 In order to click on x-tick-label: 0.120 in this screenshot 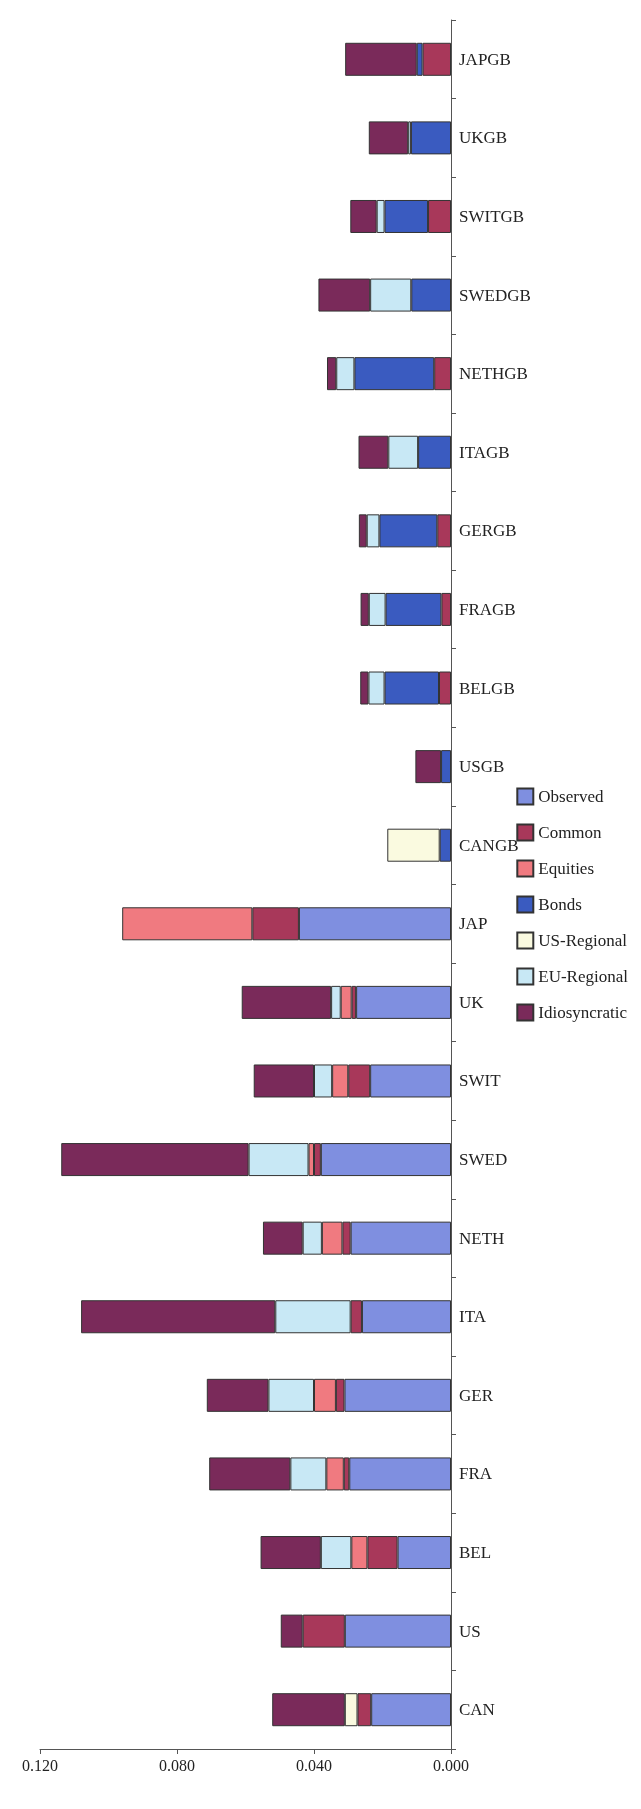, I will do `click(40, 1765)`.